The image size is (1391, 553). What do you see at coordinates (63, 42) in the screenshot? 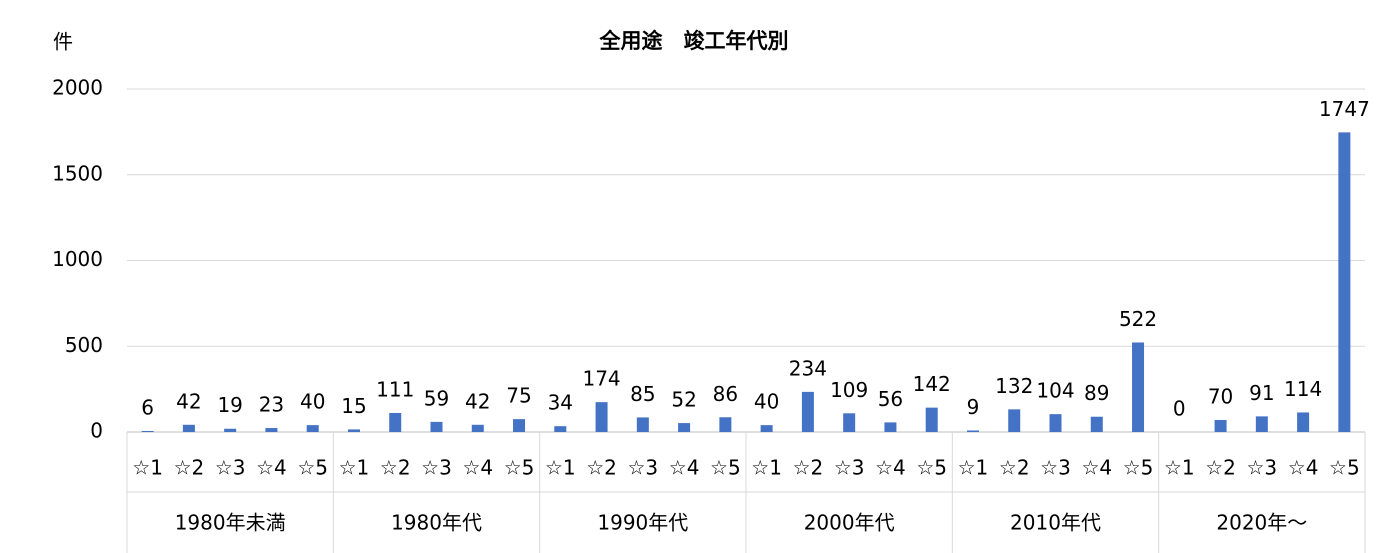
I see `y-axis-label: 件` at bounding box center [63, 42].